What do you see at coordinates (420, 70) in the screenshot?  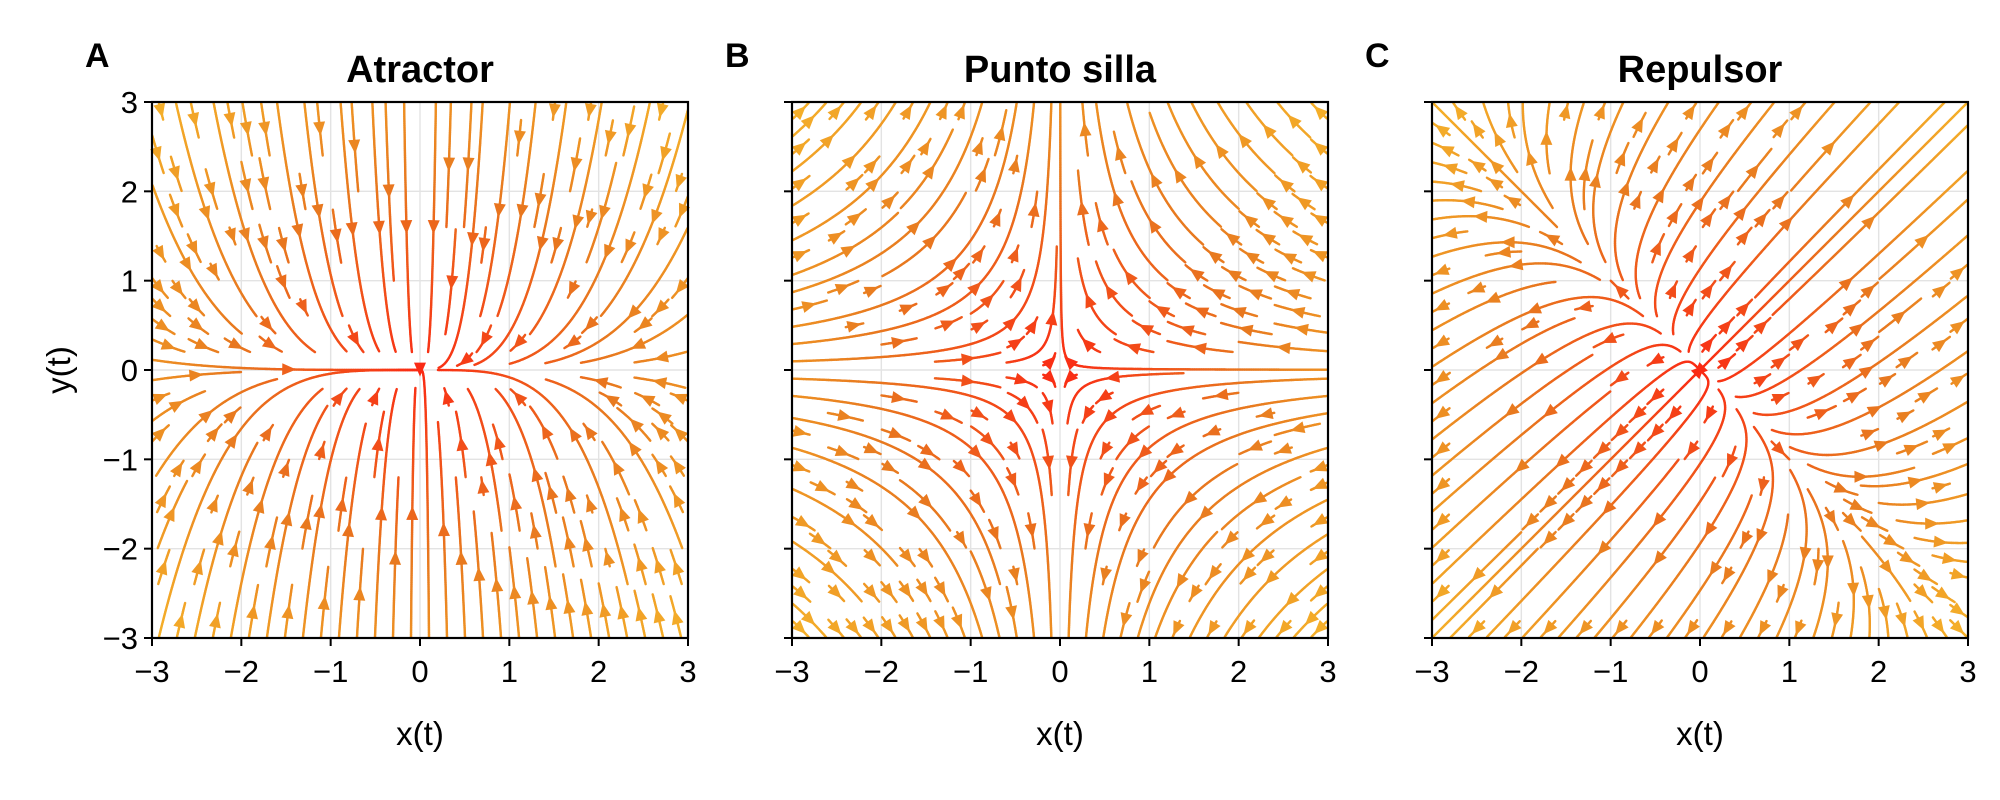 I see `panel-title-atractor: Atractor` at bounding box center [420, 70].